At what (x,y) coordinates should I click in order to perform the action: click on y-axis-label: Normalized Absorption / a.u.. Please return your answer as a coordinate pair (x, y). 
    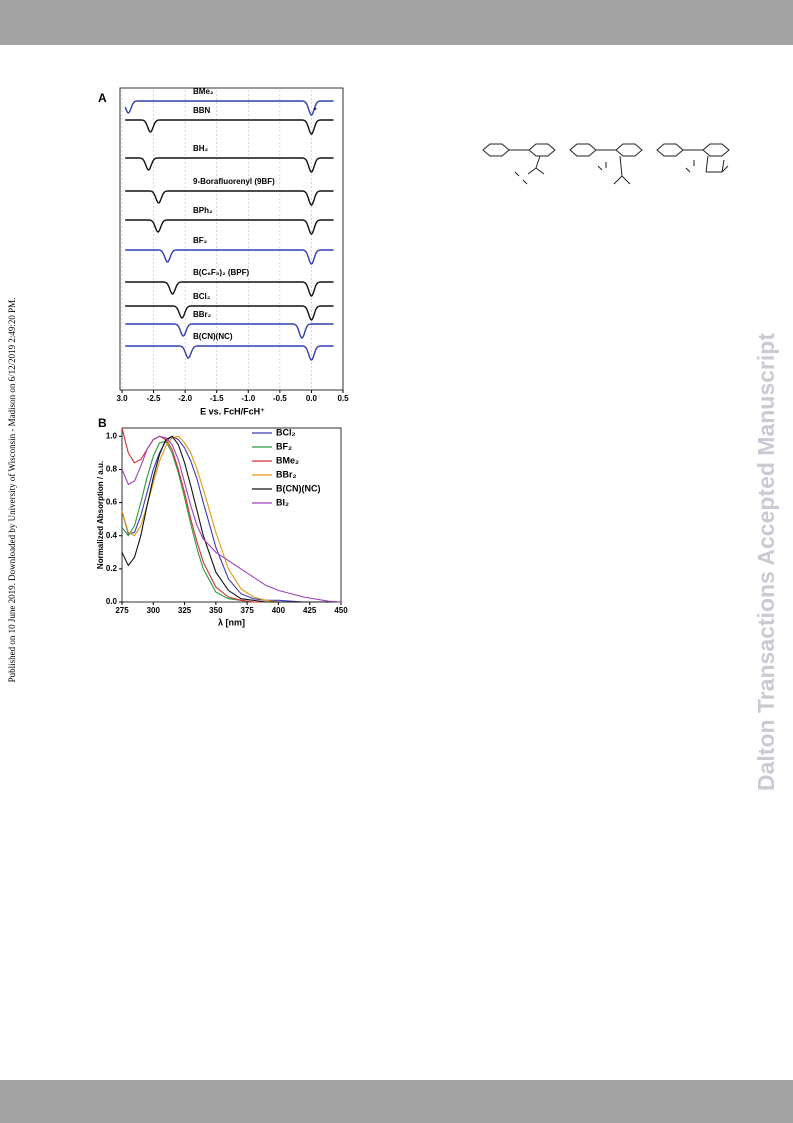
    Looking at the image, I should click on (100, 515).